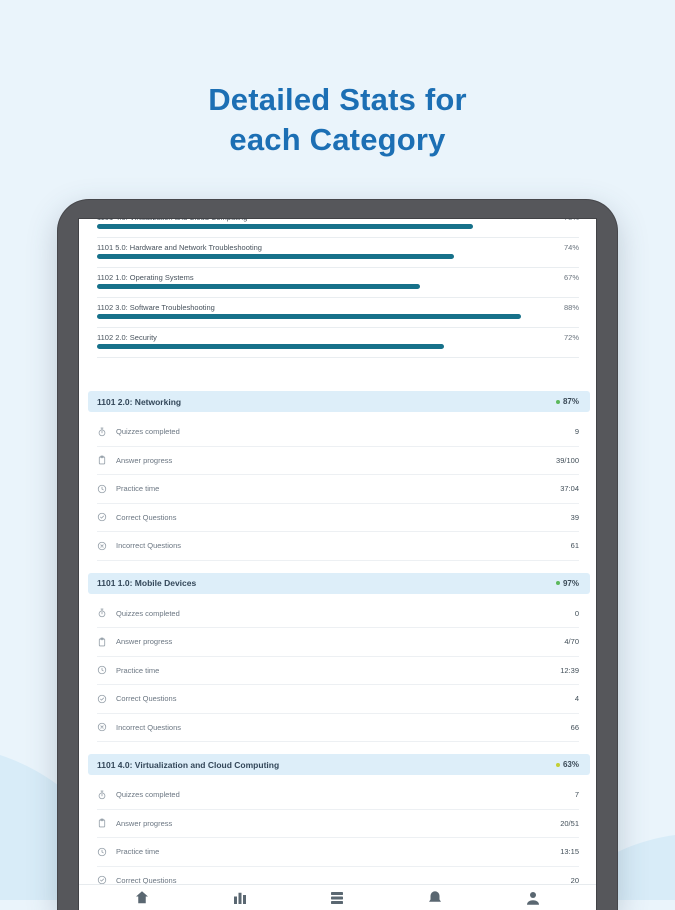  Describe the element at coordinates (567, 460) in the screenshot. I see `stat-value: 39/100` at that location.